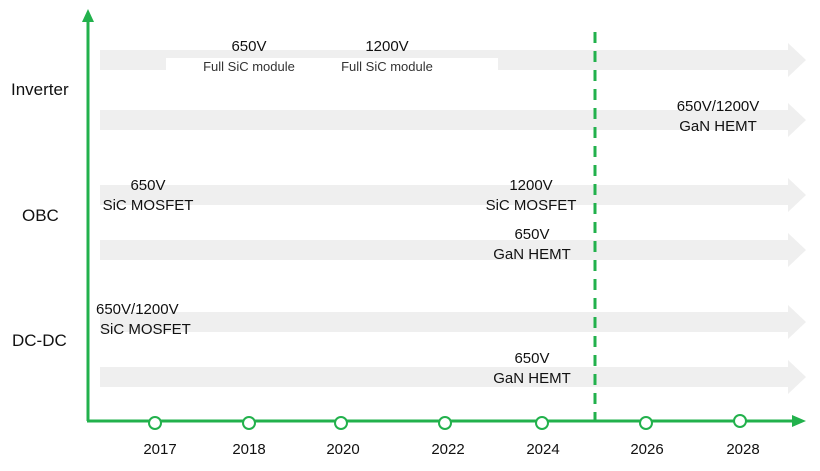  I want to click on label-obc-650-sic-mosfet: 650V SiC MOSFET, so click(148, 196).